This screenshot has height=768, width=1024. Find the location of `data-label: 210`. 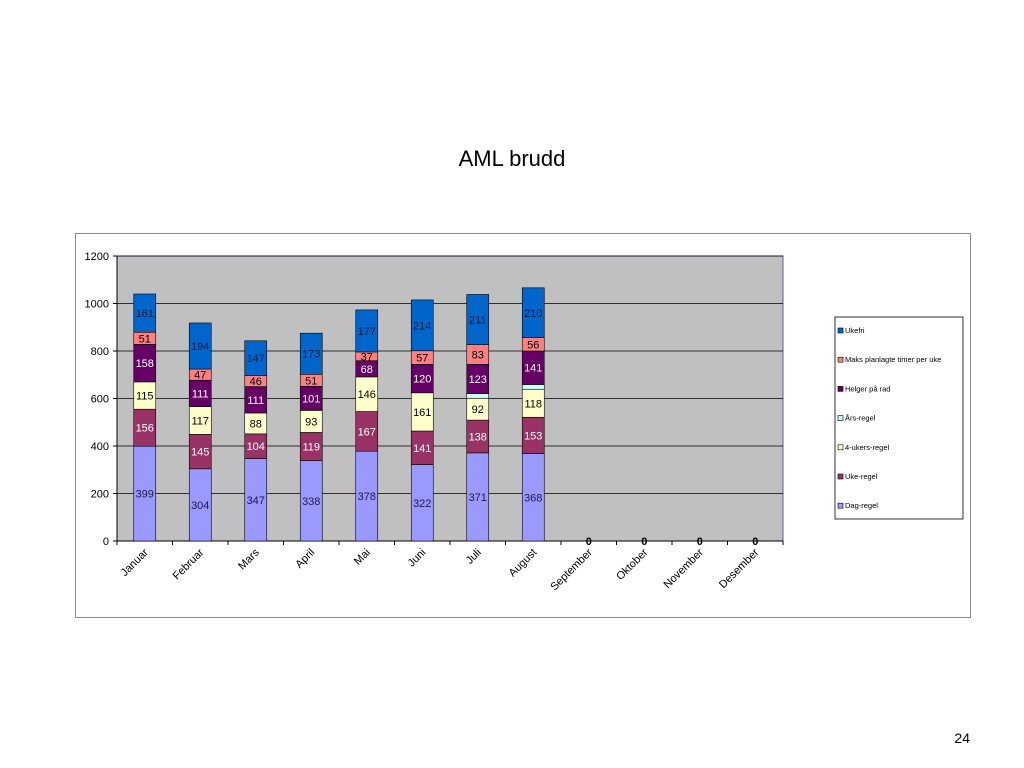

data-label: 210 is located at coordinates (533, 314).